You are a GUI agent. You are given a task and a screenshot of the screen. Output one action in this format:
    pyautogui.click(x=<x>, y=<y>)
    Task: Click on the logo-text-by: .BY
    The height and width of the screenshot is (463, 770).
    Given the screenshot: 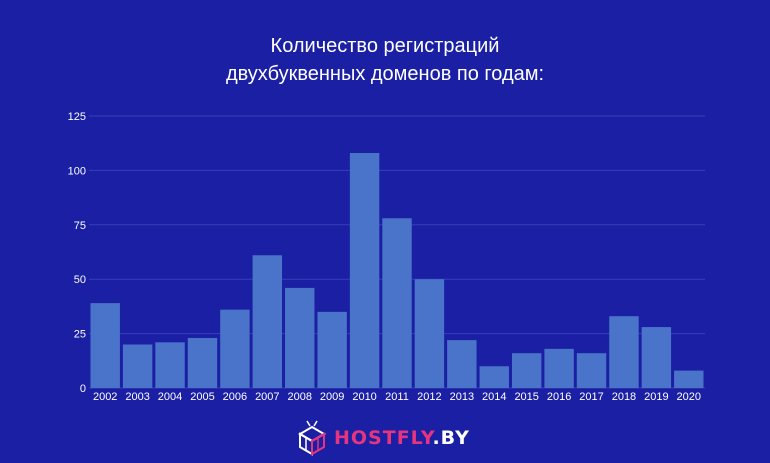 What is the action you would take?
    pyautogui.click(x=451, y=438)
    